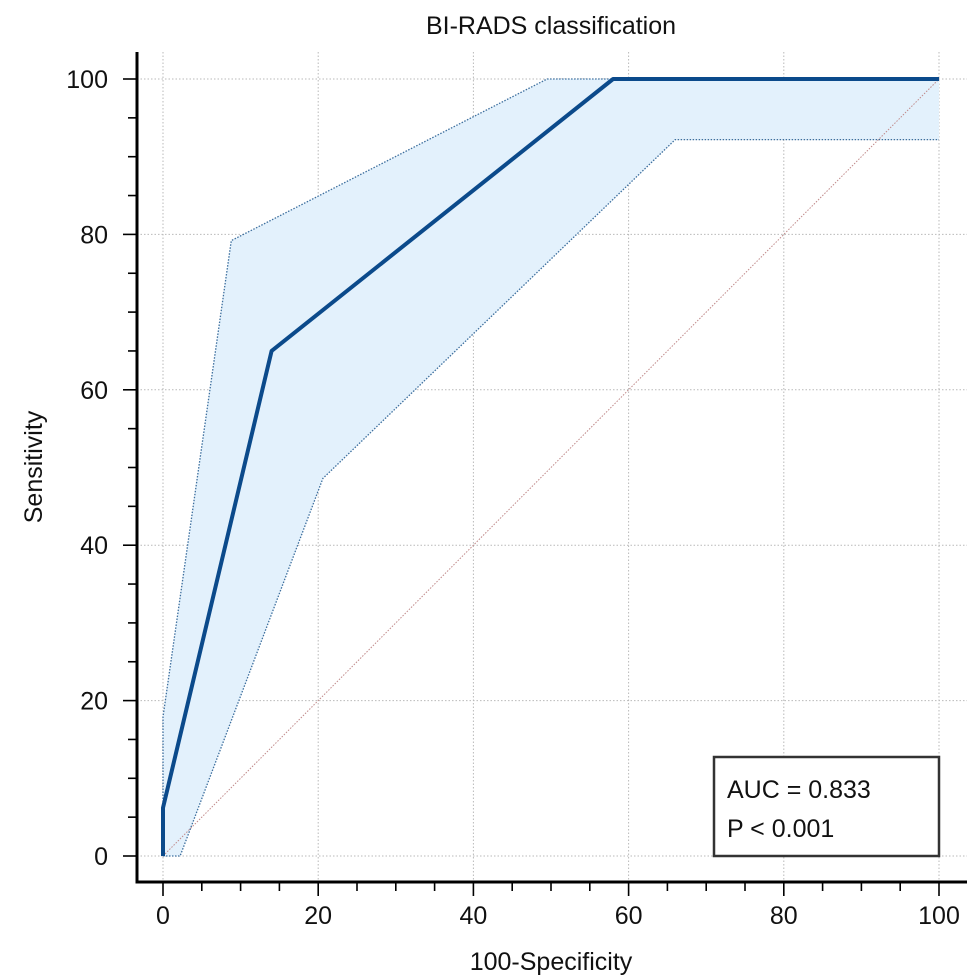 This screenshot has height=979, width=967. What do you see at coordinates (94, 391) in the screenshot?
I see `y-tick-label: 60` at bounding box center [94, 391].